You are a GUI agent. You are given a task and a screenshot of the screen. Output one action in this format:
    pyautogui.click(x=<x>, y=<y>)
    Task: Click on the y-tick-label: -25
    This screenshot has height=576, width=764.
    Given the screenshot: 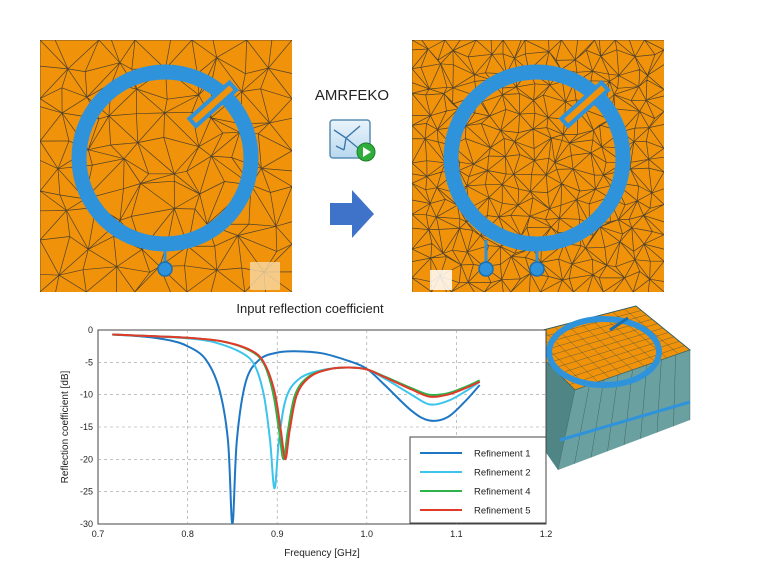 What is the action you would take?
    pyautogui.click(x=86, y=492)
    